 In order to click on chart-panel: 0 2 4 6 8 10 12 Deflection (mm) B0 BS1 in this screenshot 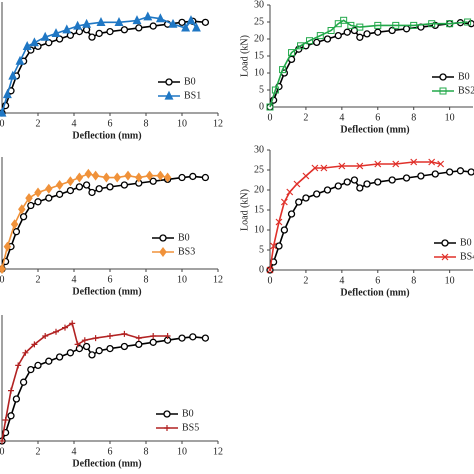, I will do `click(111, 71)`.